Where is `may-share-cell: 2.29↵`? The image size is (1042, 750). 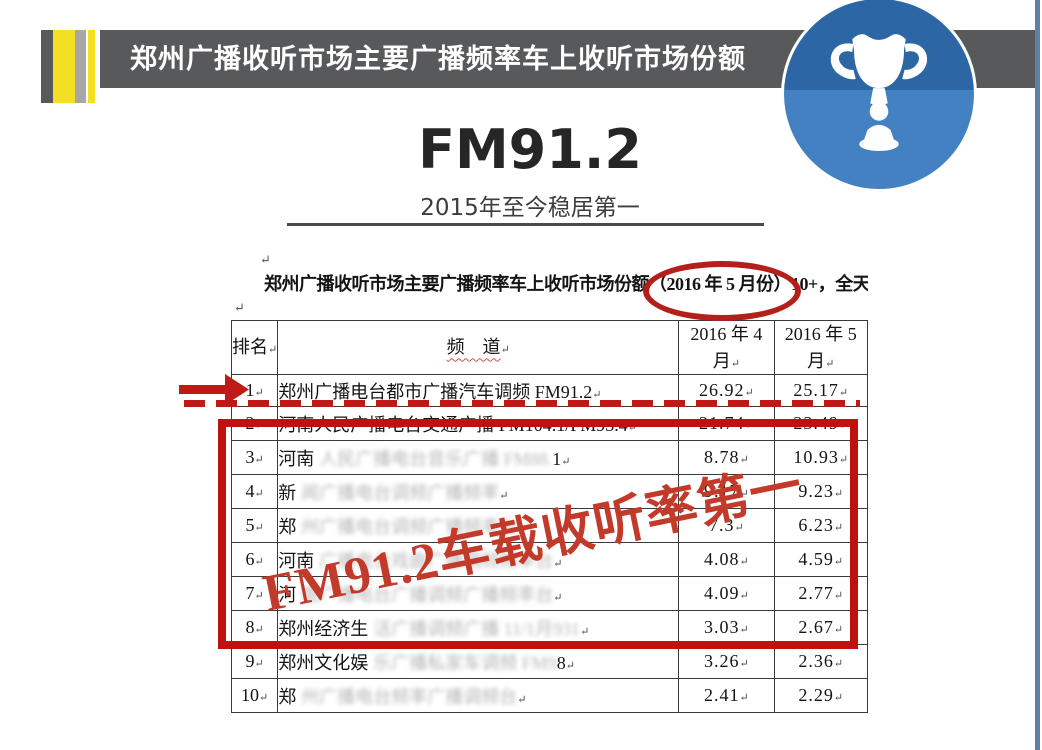
may-share-cell: 2.29↵ is located at coordinates (820, 695).